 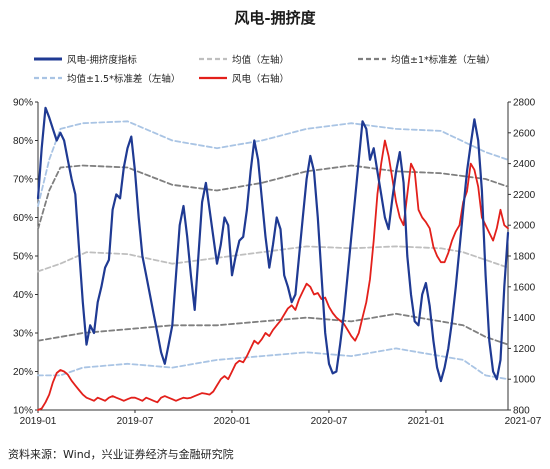 What do you see at coordinates (329, 421) in the screenshot?
I see `x-tick-label: 2020-07` at bounding box center [329, 421].